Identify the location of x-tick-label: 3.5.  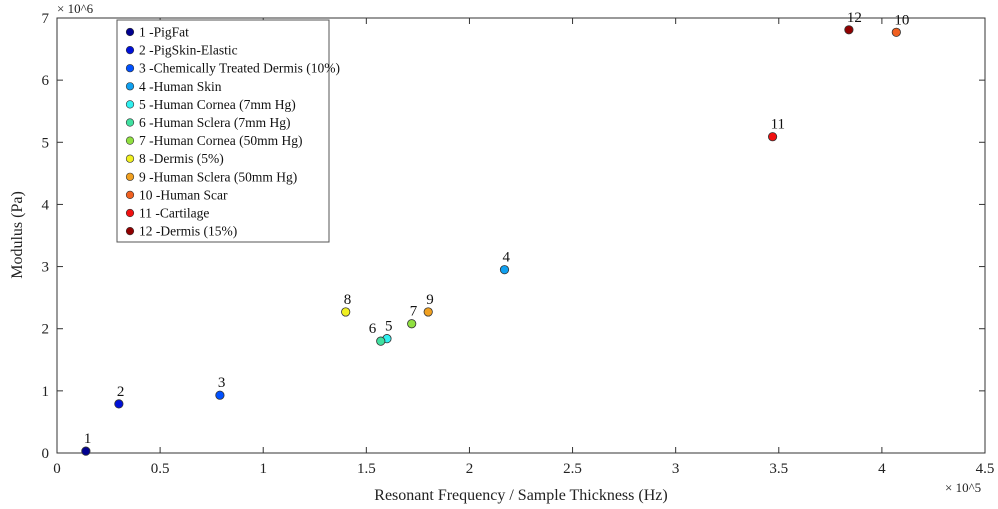
(778, 469).